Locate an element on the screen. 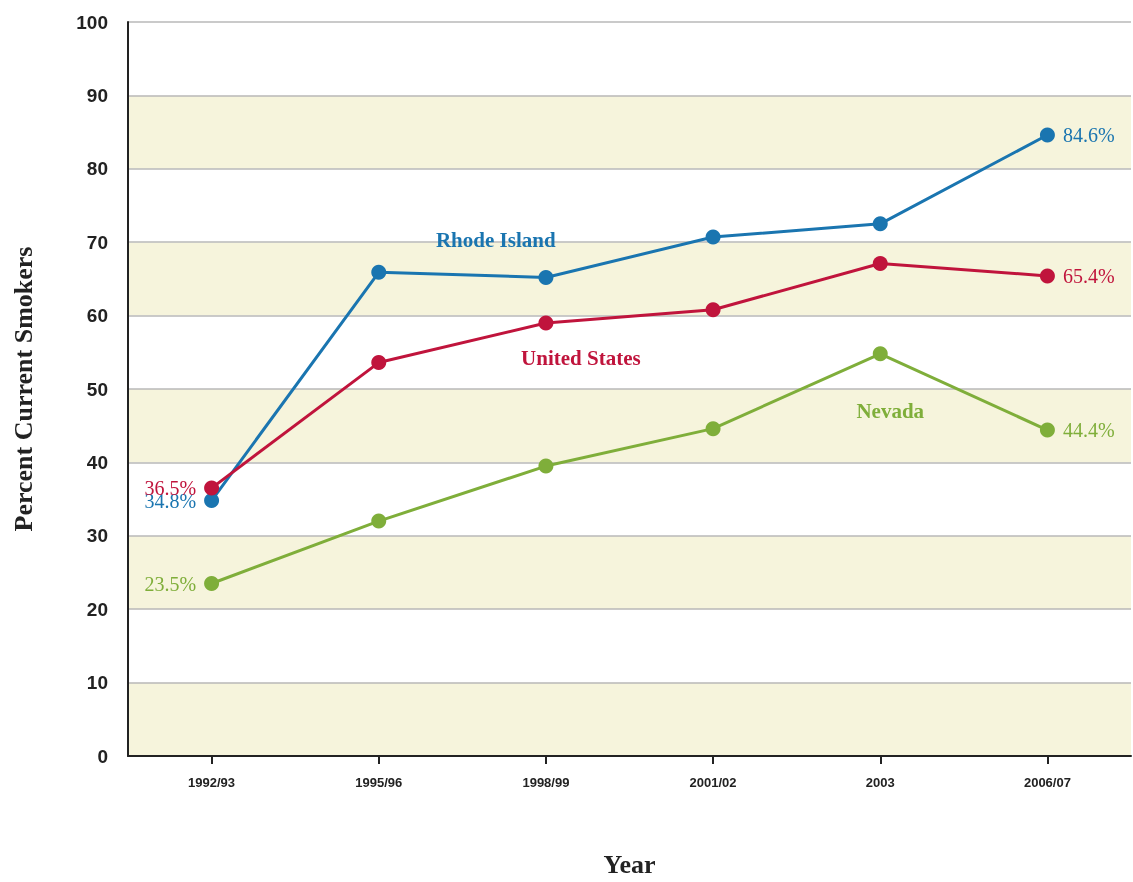 The height and width of the screenshot is (882, 1133). y-tick-label: 30 is located at coordinates (97, 536).